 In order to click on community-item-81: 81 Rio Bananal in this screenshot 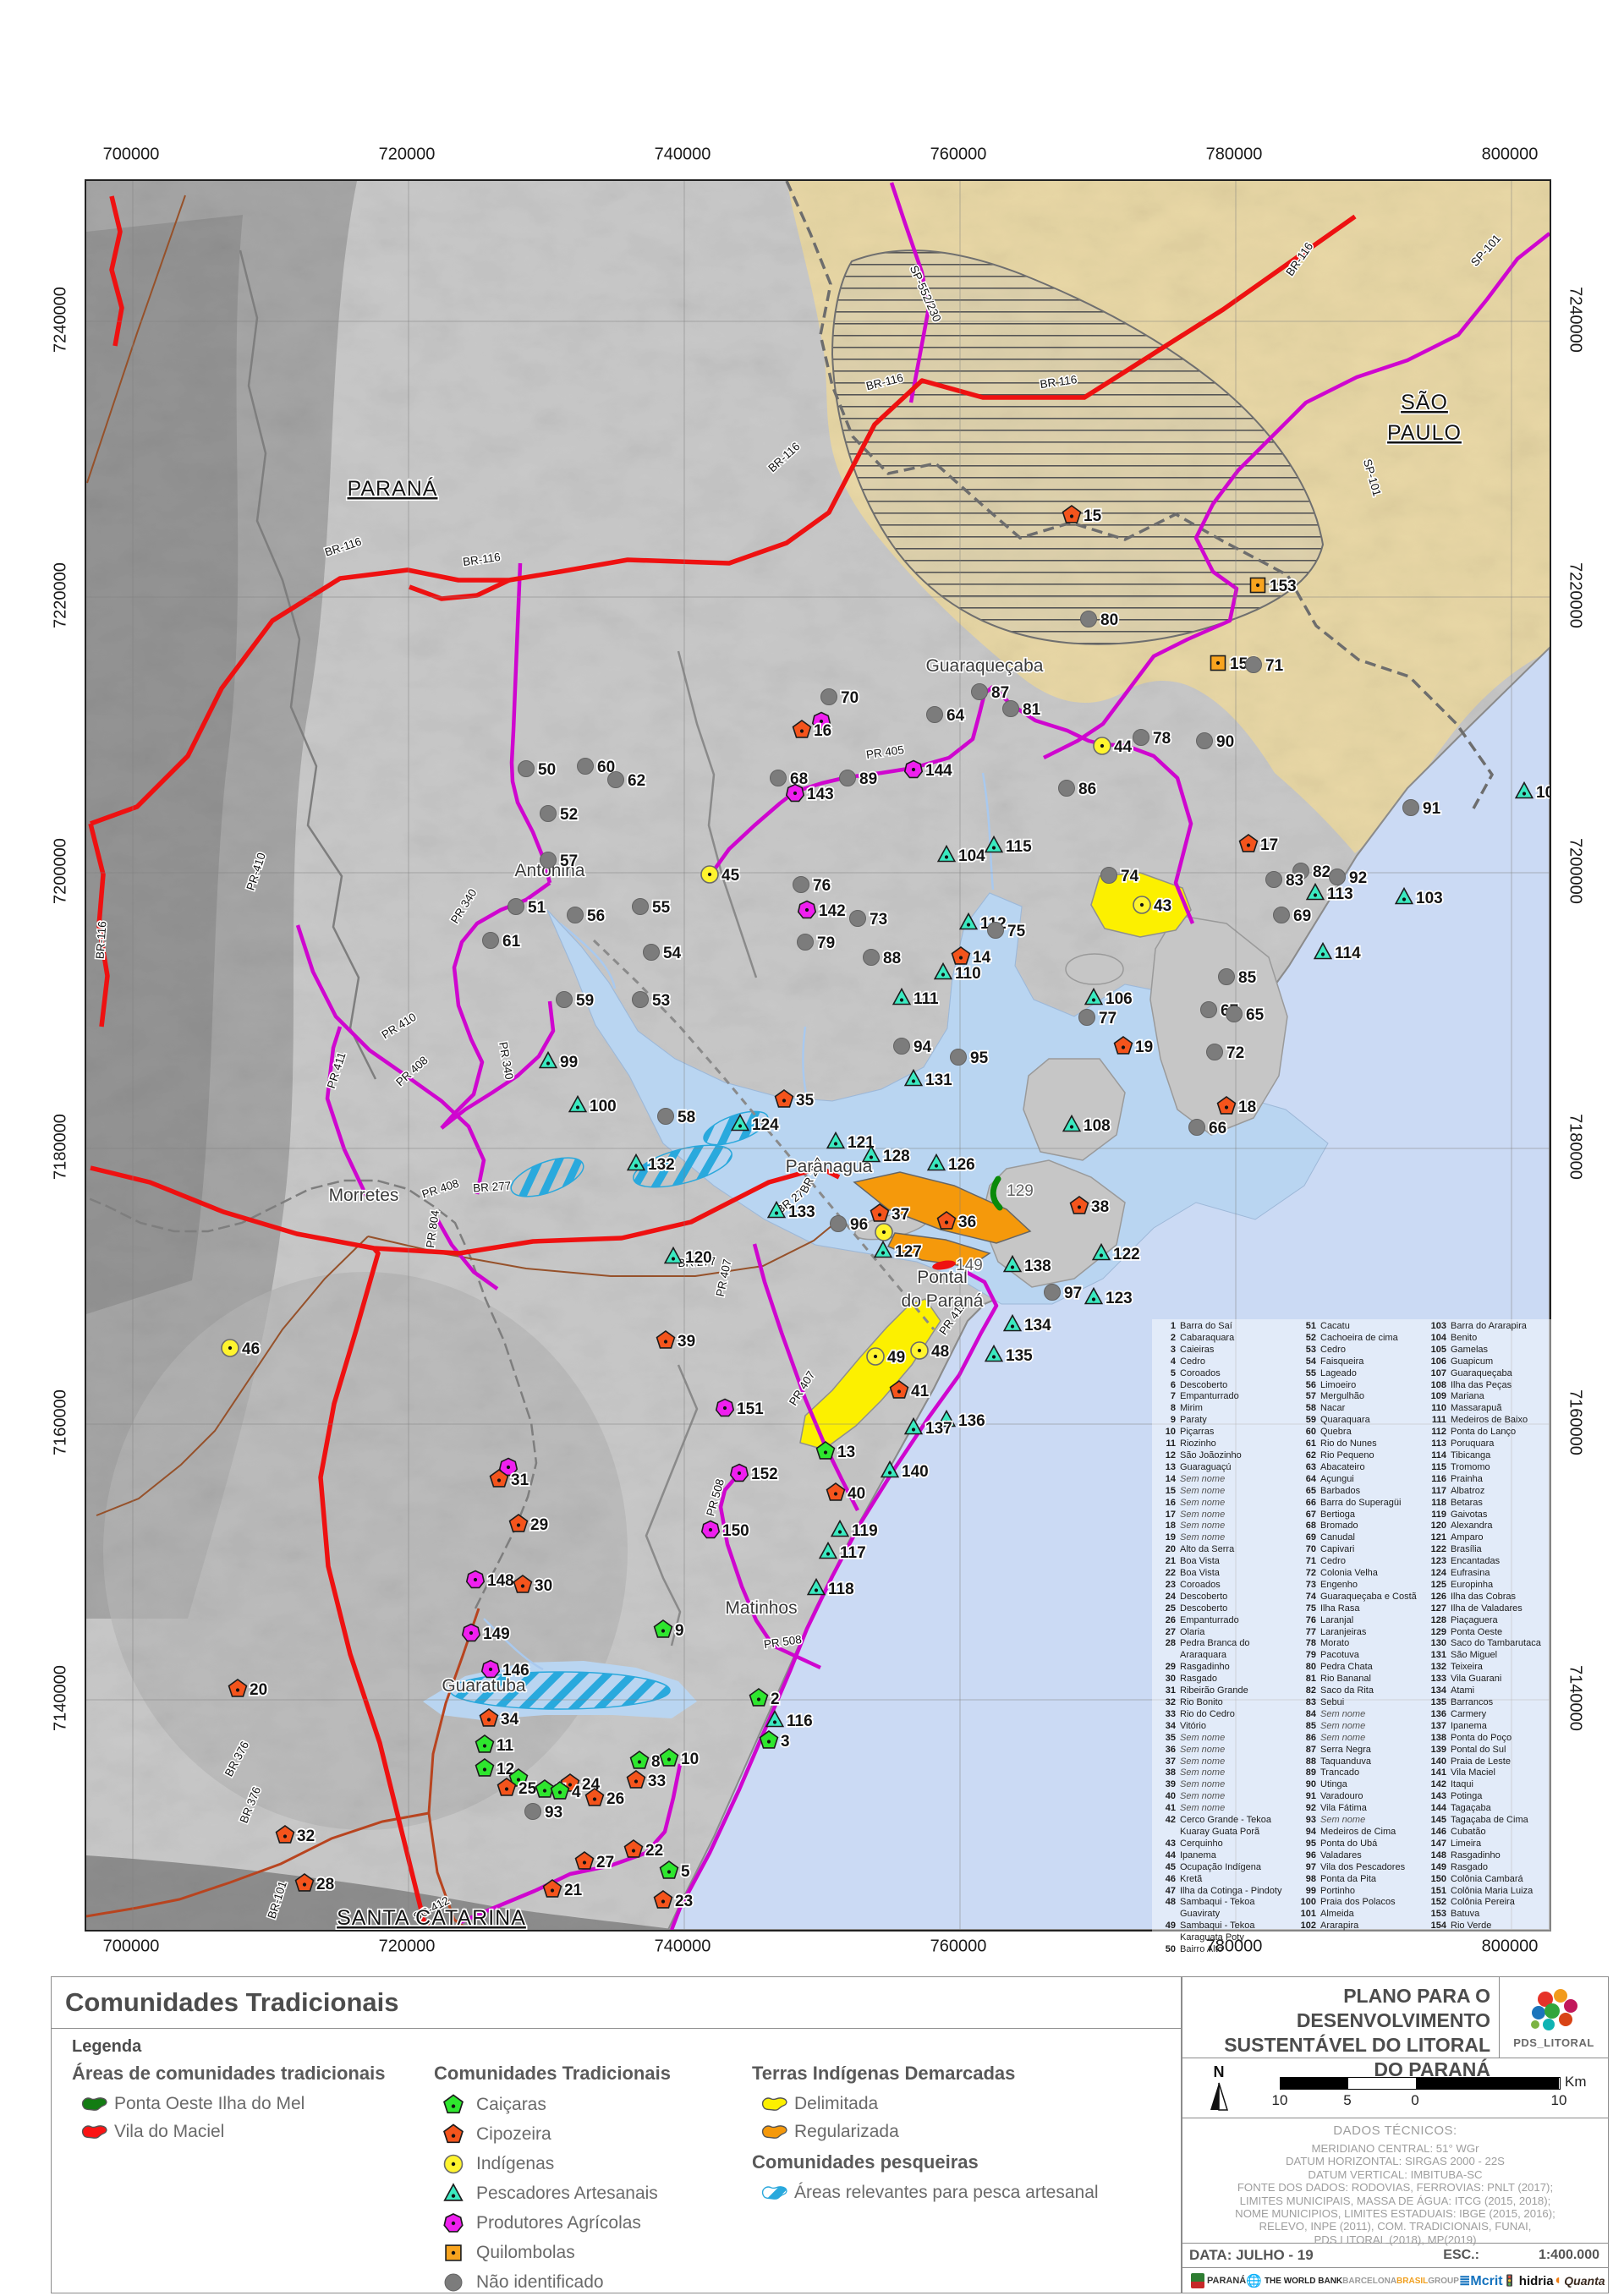, I will do `click(1338, 1680)`.